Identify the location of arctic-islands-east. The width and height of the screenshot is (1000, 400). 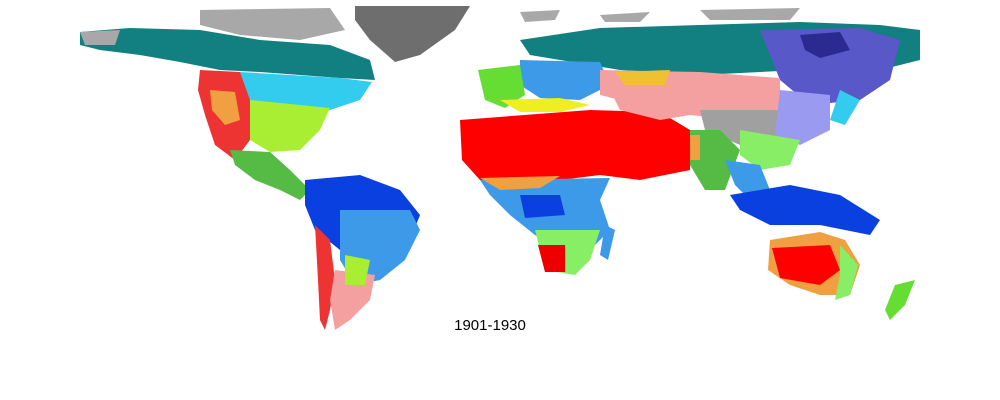
(660, 15).